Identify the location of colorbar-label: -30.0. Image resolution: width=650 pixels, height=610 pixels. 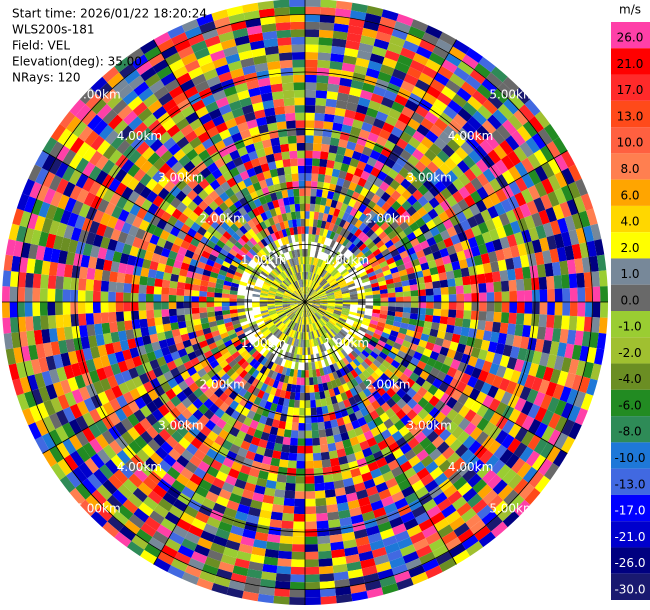
(629, 589).